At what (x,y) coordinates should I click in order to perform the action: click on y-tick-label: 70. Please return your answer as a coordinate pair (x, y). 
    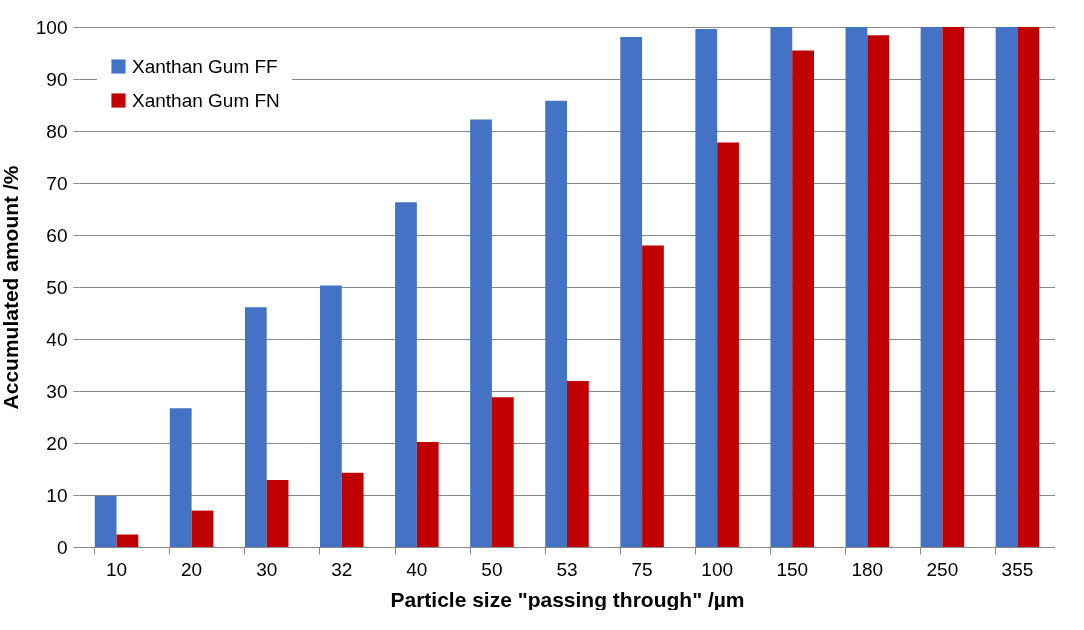
    Looking at the image, I should click on (57, 183).